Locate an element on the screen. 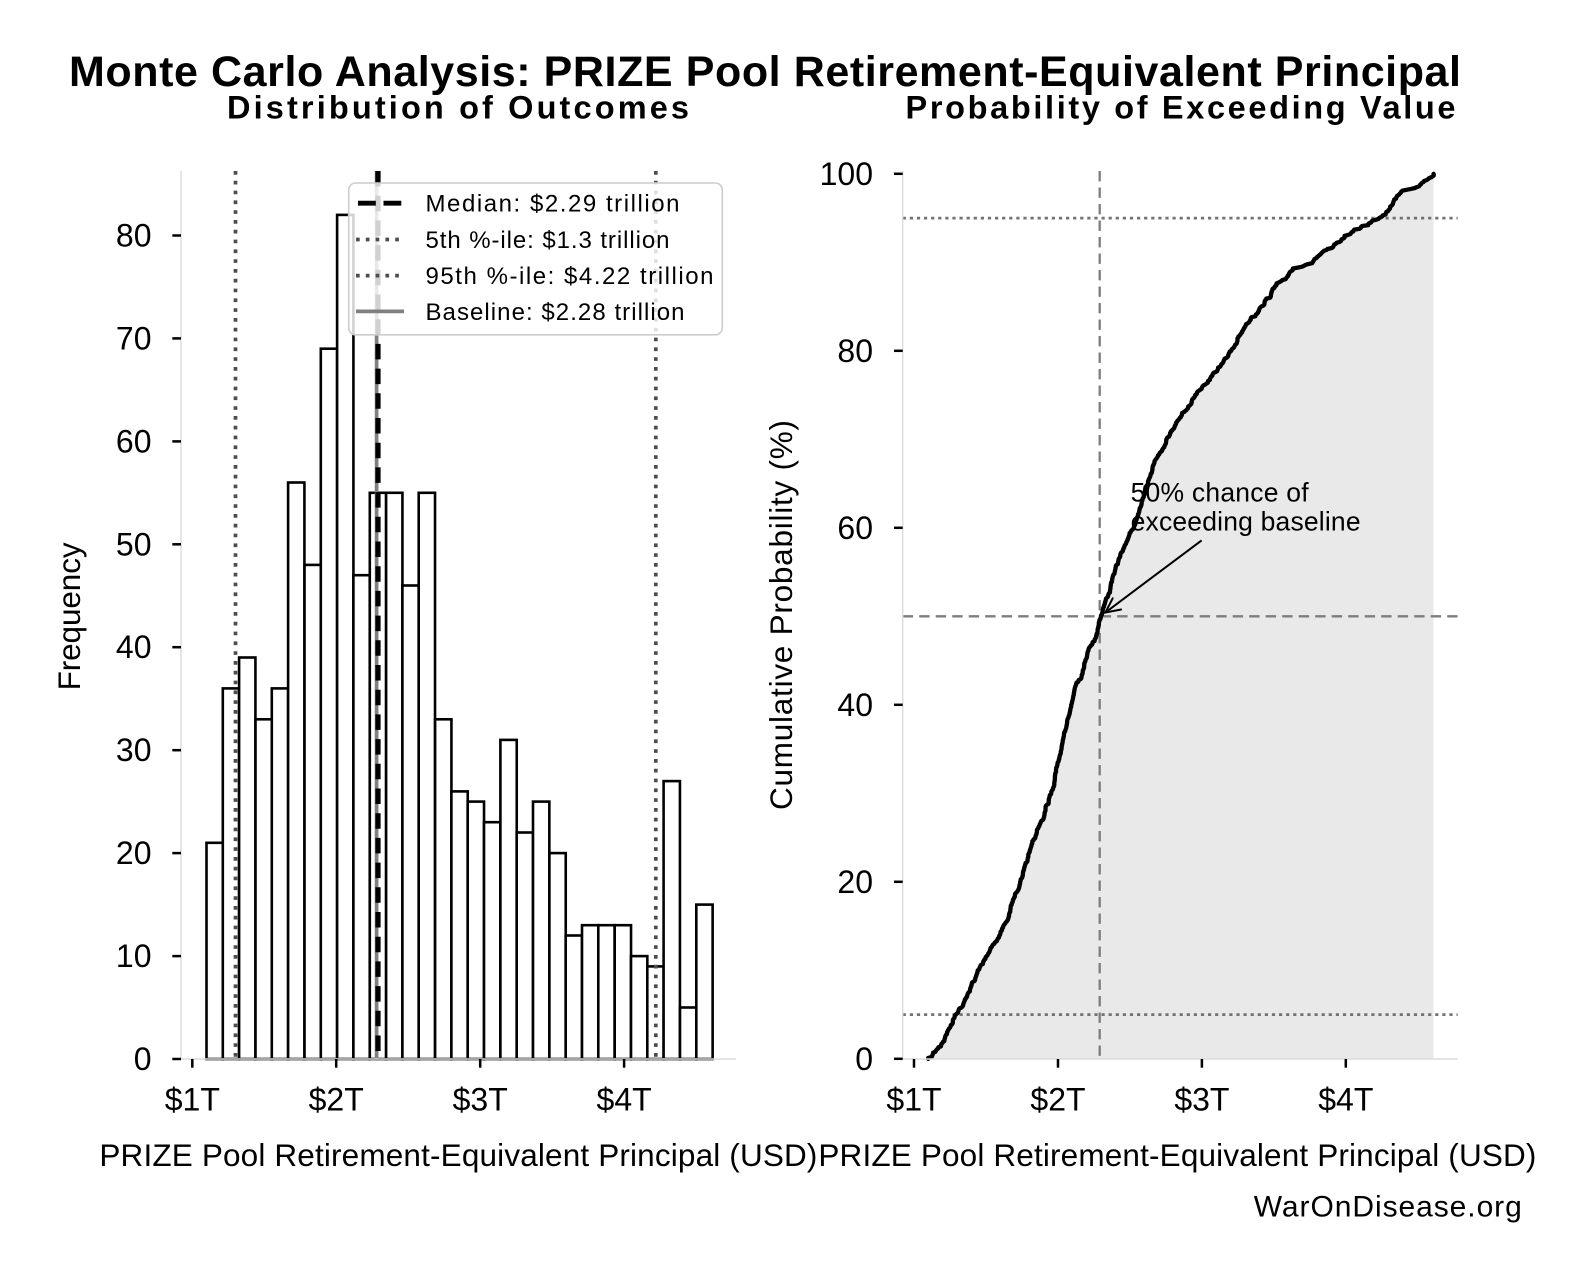  svg-text: 10 is located at coordinates (134, 956).